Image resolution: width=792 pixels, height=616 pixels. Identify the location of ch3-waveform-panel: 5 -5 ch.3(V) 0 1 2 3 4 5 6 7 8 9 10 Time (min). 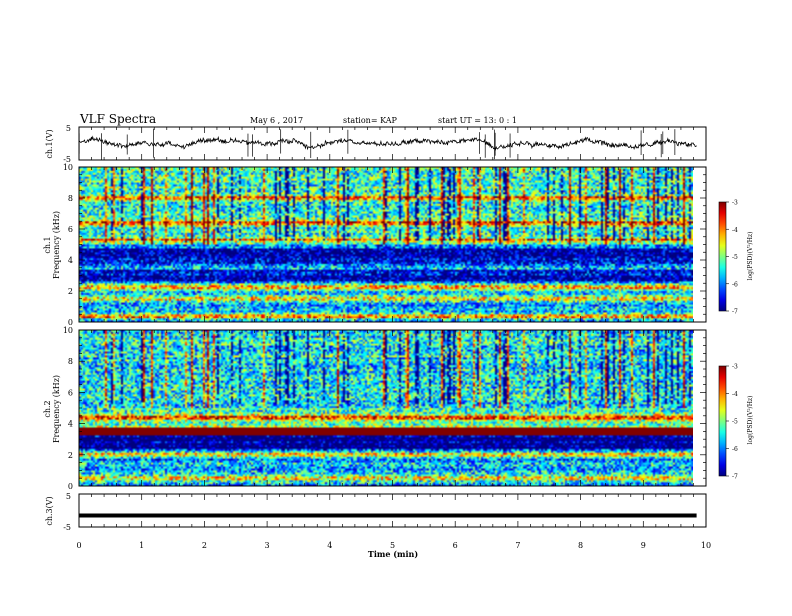
(378, 525).